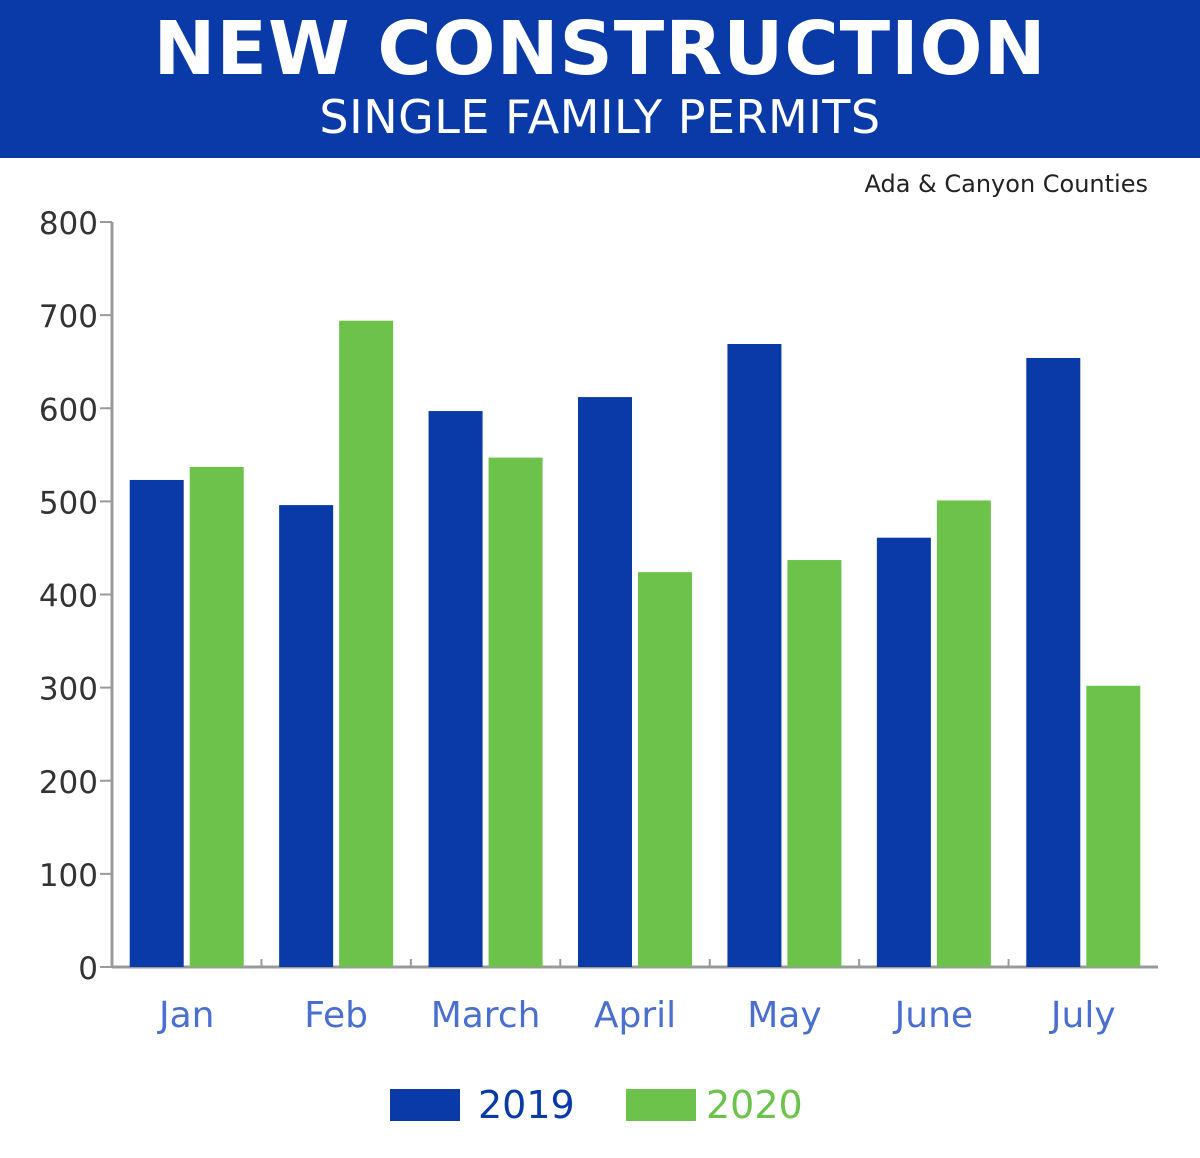  I want to click on source-note: Ada & Canyon Counties, so click(1006, 184).